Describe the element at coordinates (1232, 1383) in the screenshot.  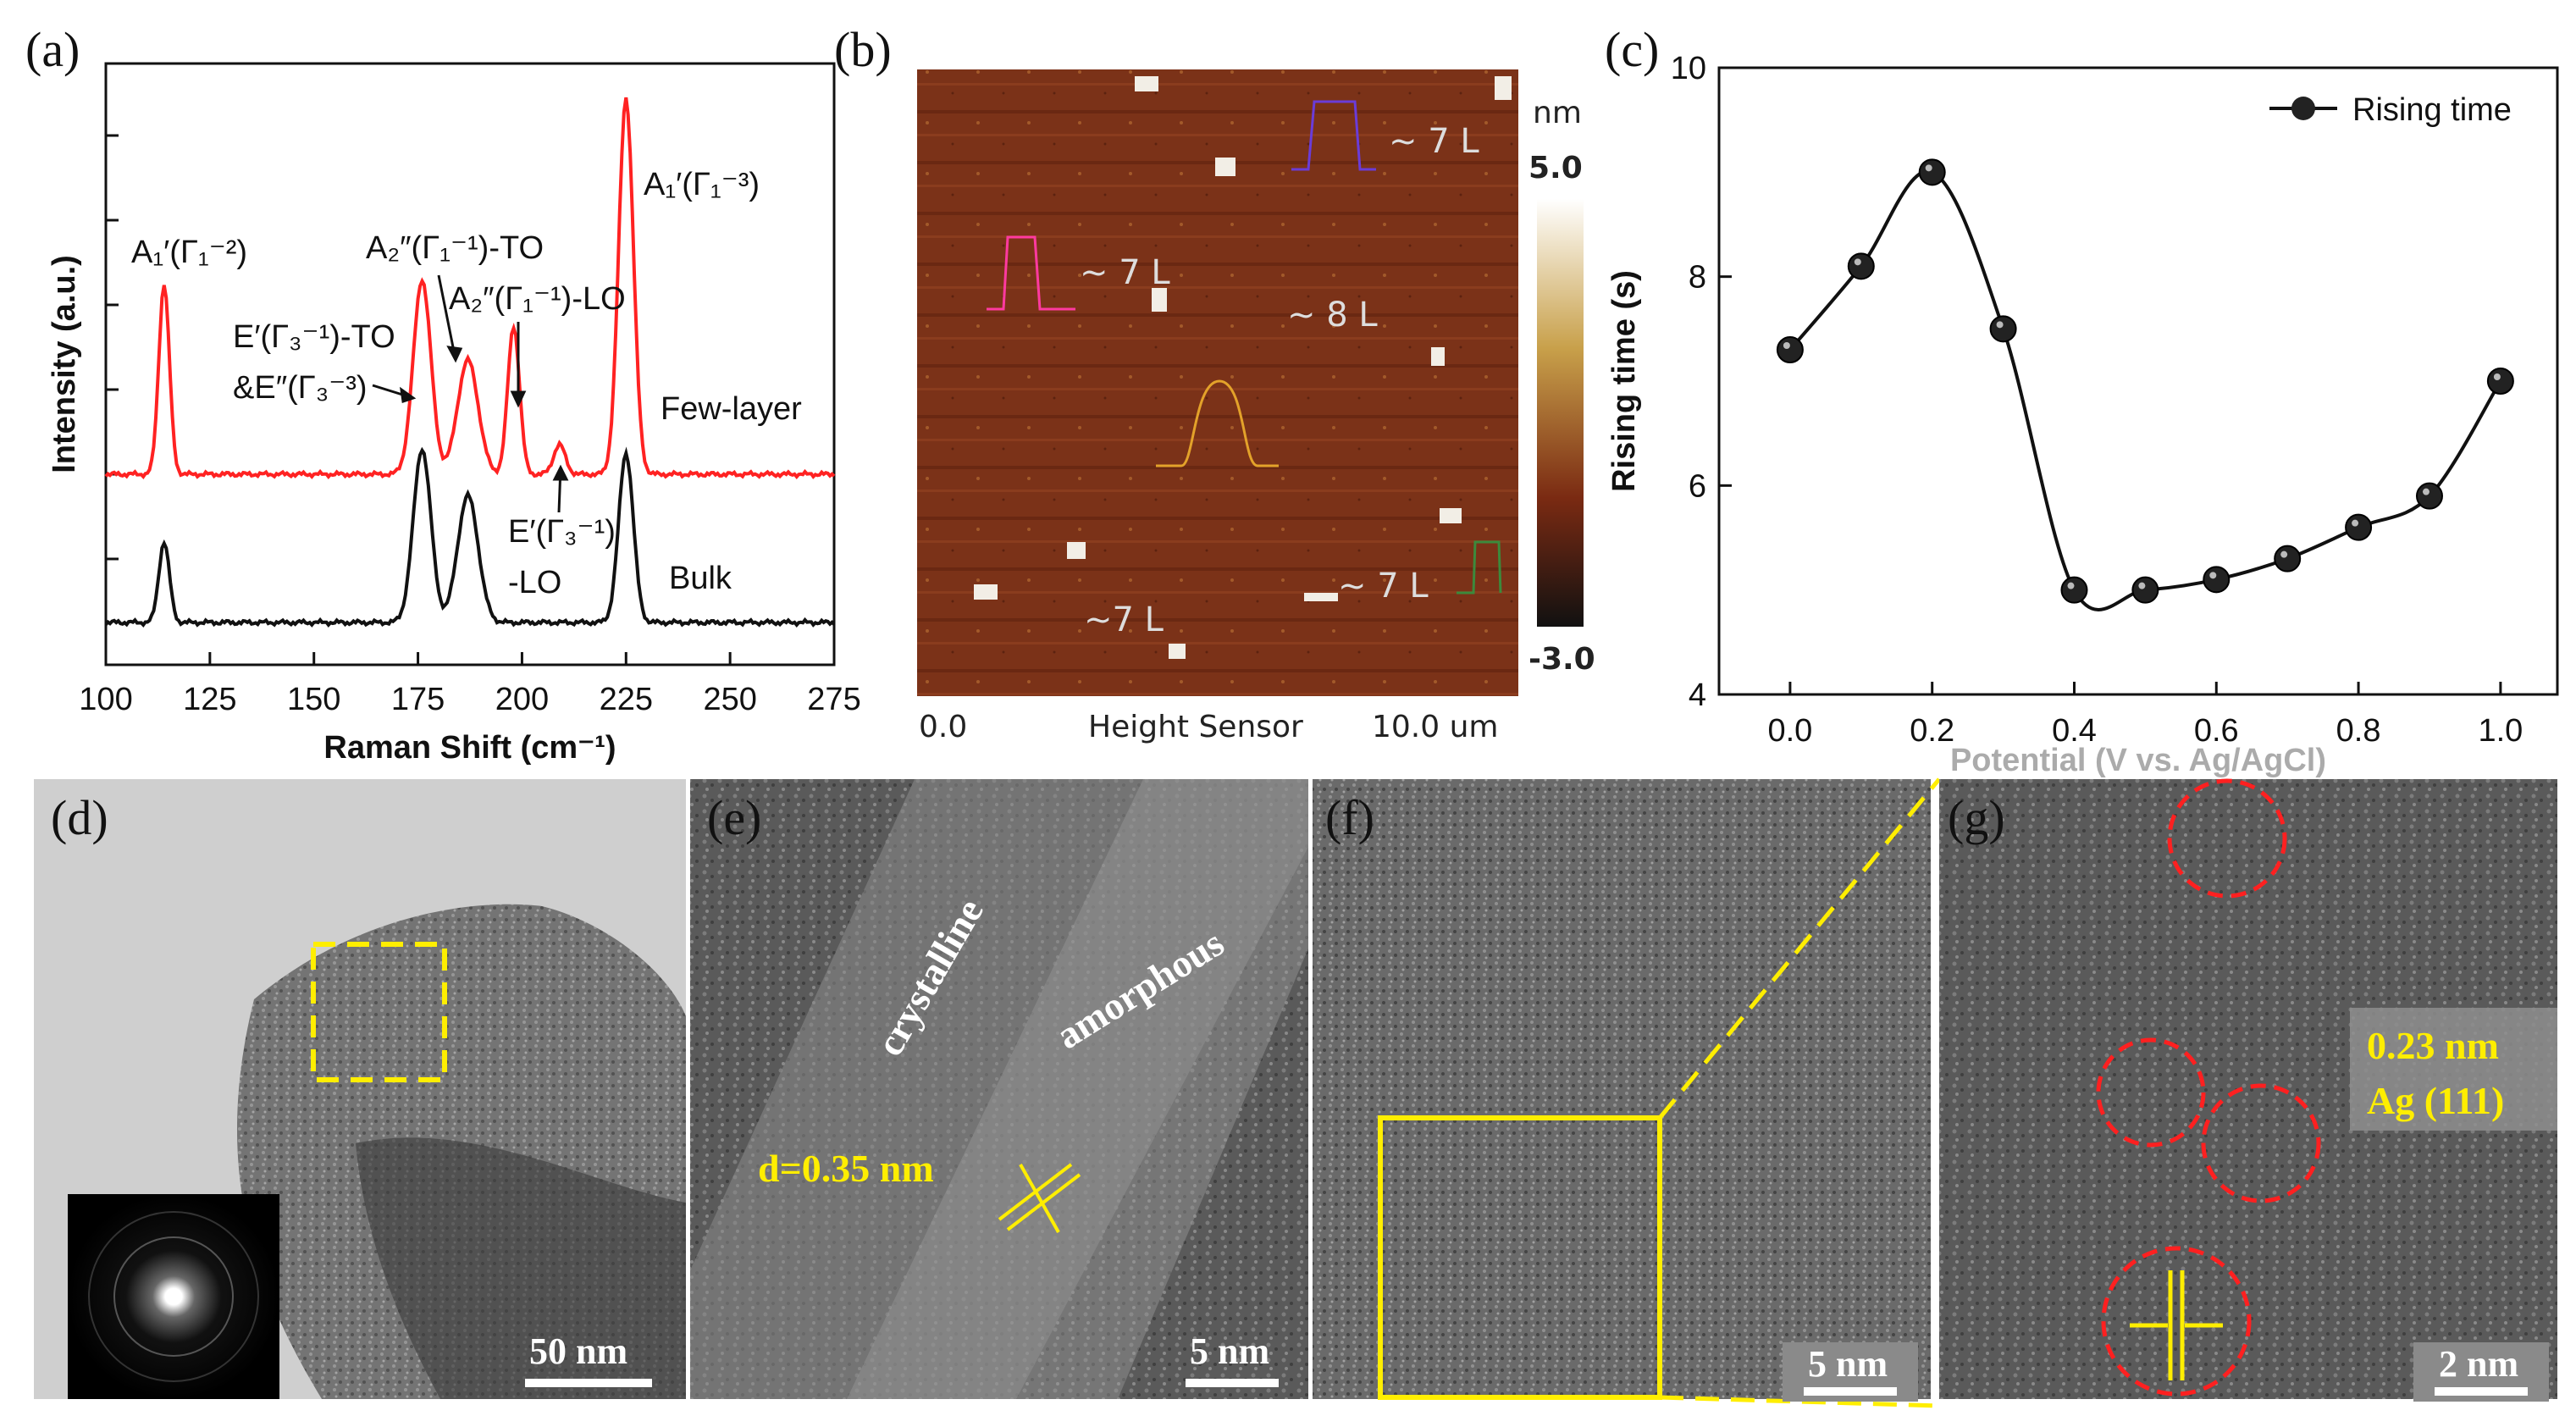
I see `tem-e-scale-bar` at that location.